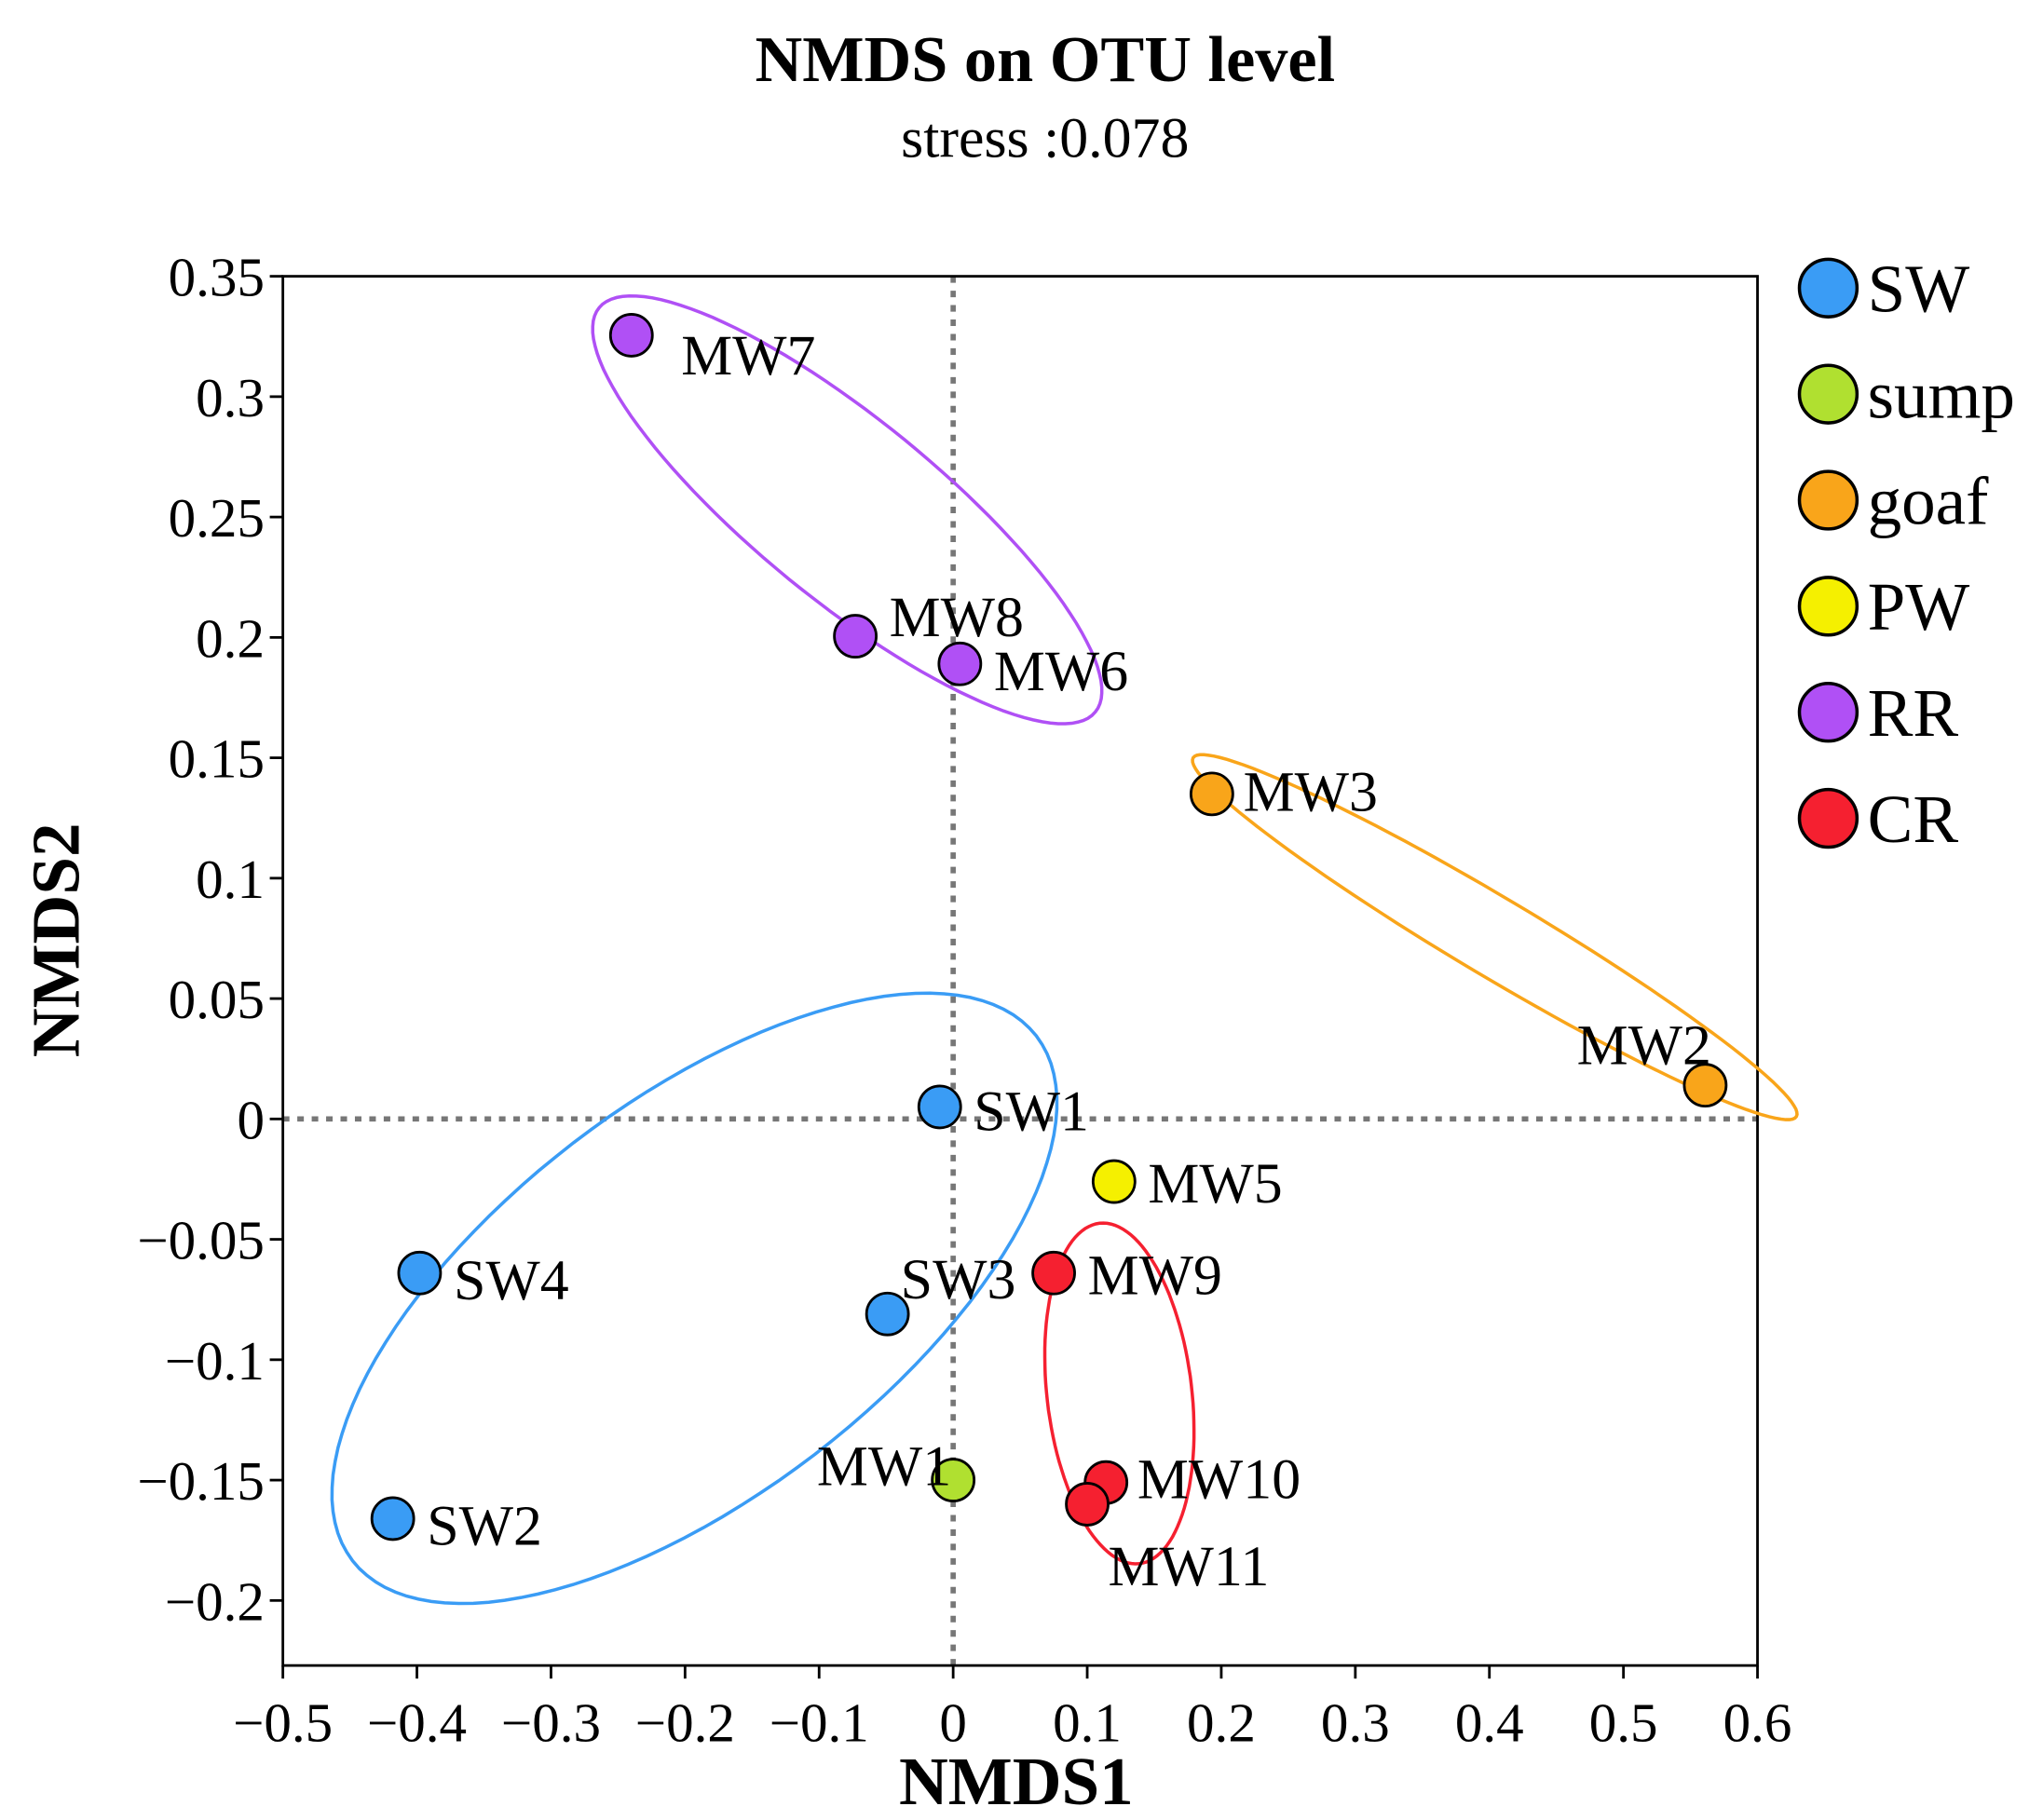 This screenshot has height=1820, width=2043. What do you see at coordinates (819, 1723) in the screenshot?
I see `x-tick-label: −0.1` at bounding box center [819, 1723].